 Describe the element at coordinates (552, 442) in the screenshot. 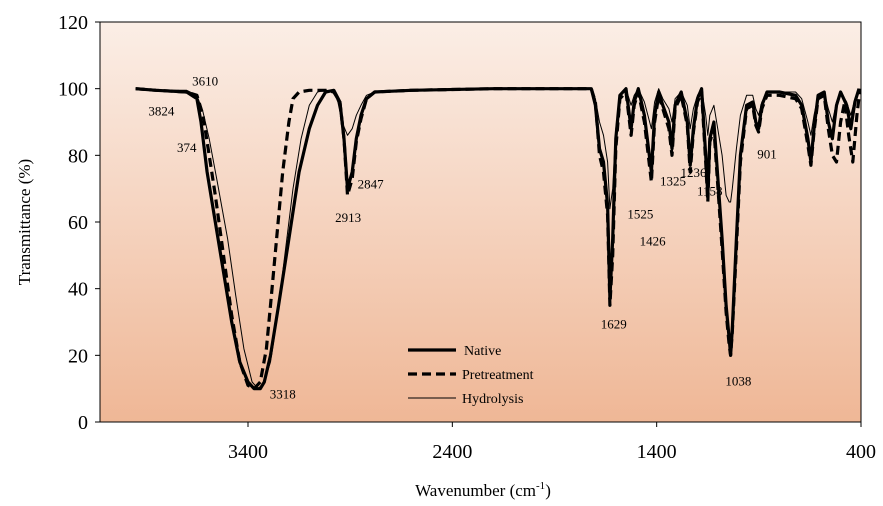

I see `x-axis: 3400 2400 1400 400` at that location.